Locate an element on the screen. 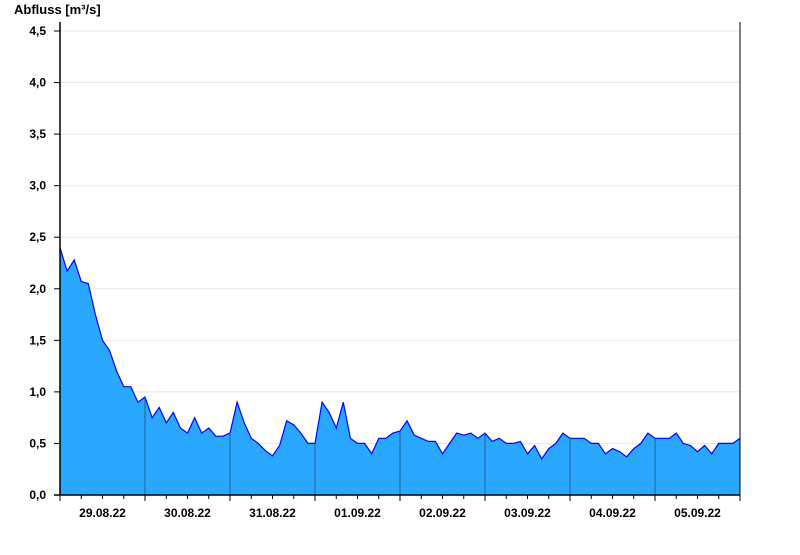 This screenshot has height=555, width=800. y-tick-label: 0,0 is located at coordinates (37, 495).